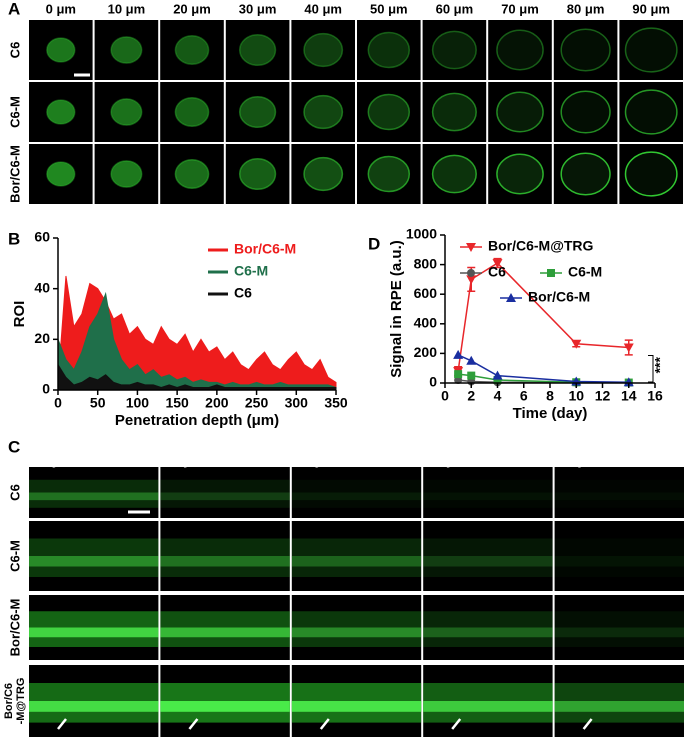  What do you see at coordinates (197, 420) in the screenshot?
I see `x-axis-label: Penetration depth (μm)` at bounding box center [197, 420].